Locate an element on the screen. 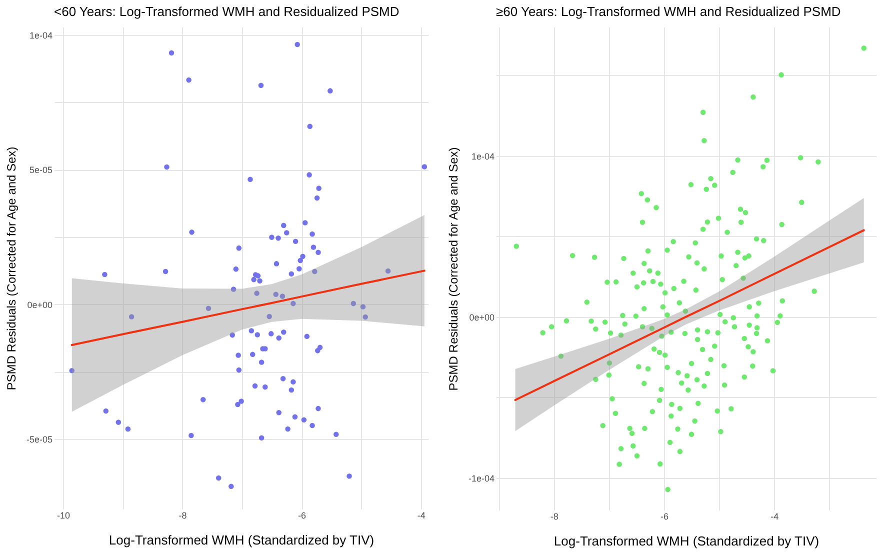  y-tick-label: -5e-05 is located at coordinates (39, 439).